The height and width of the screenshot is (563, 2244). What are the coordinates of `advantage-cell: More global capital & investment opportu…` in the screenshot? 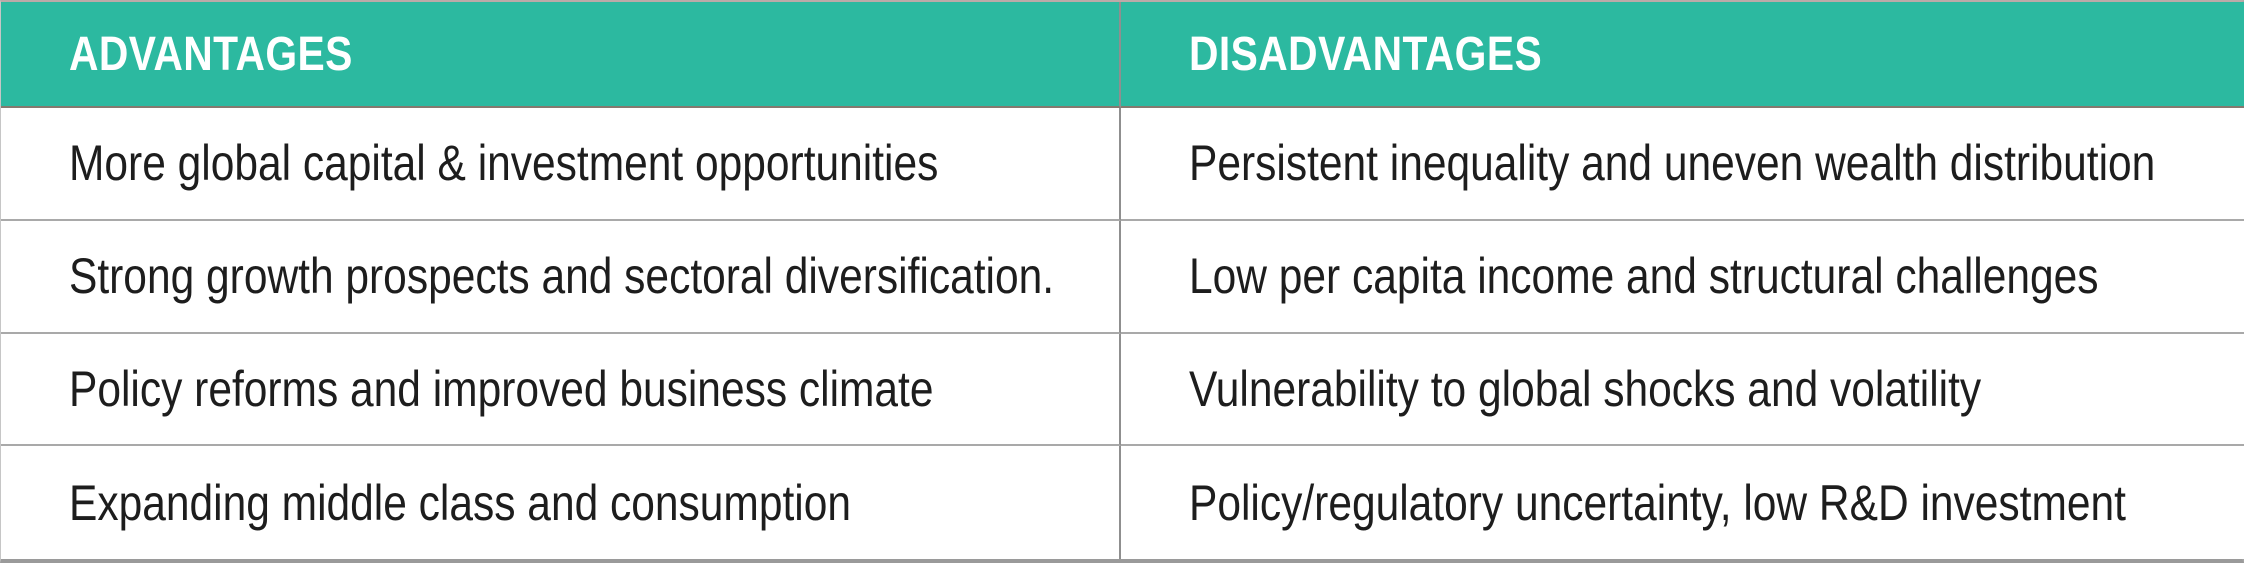 It's located at (561, 164).